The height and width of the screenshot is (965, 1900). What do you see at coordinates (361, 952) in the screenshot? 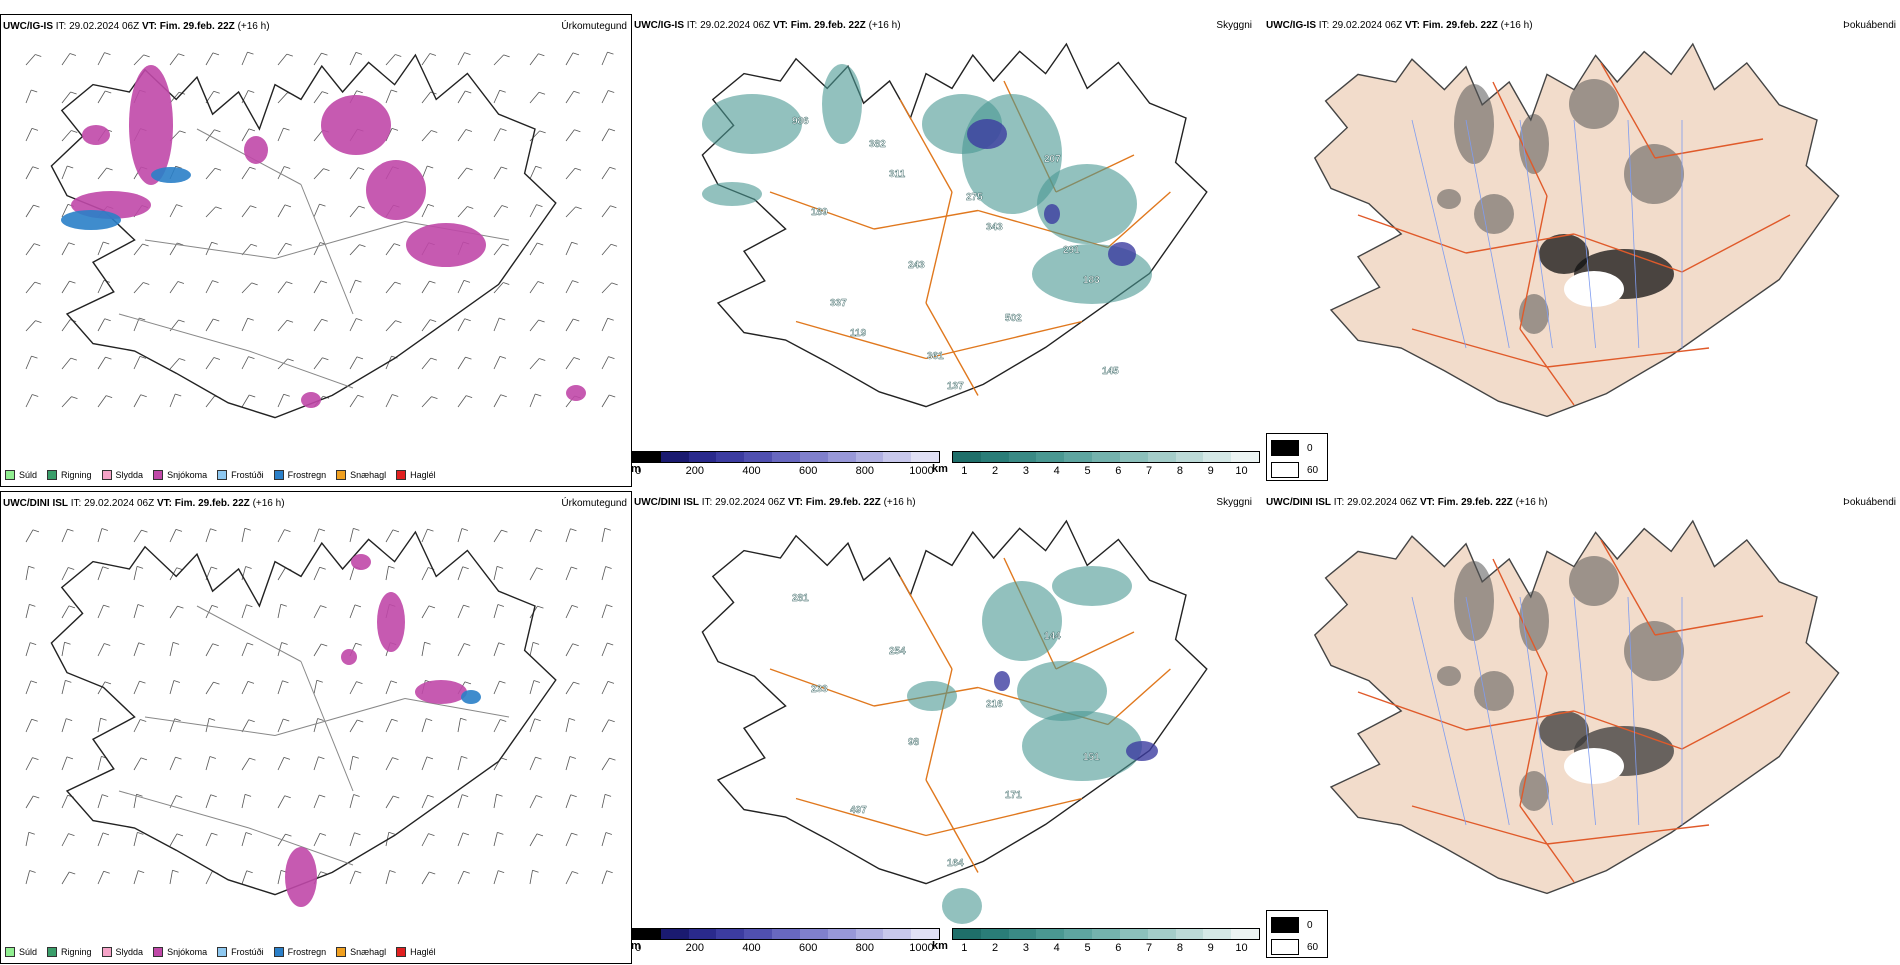
I see `legend-item: Snæhagl` at bounding box center [361, 952].